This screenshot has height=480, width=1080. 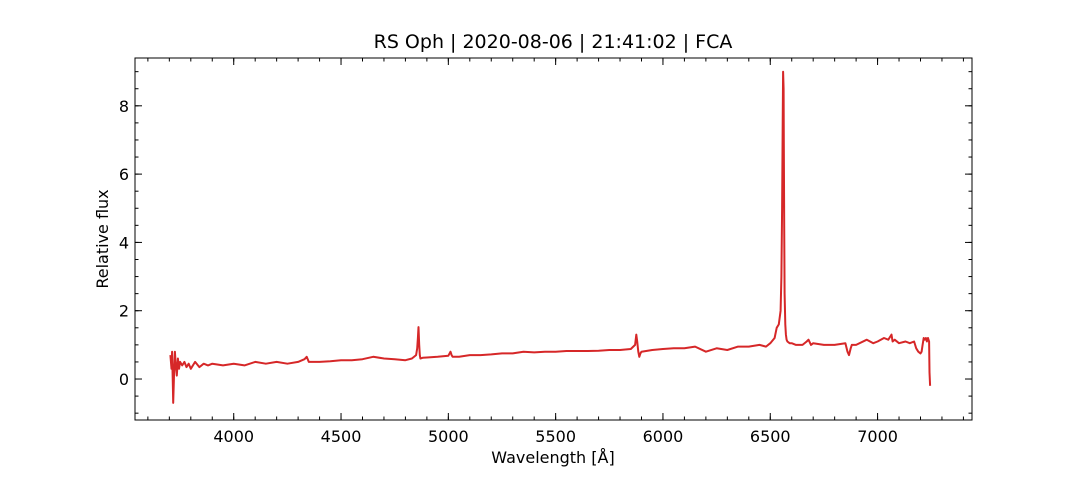 I want to click on y-tick-label: 6, so click(x=124, y=174).